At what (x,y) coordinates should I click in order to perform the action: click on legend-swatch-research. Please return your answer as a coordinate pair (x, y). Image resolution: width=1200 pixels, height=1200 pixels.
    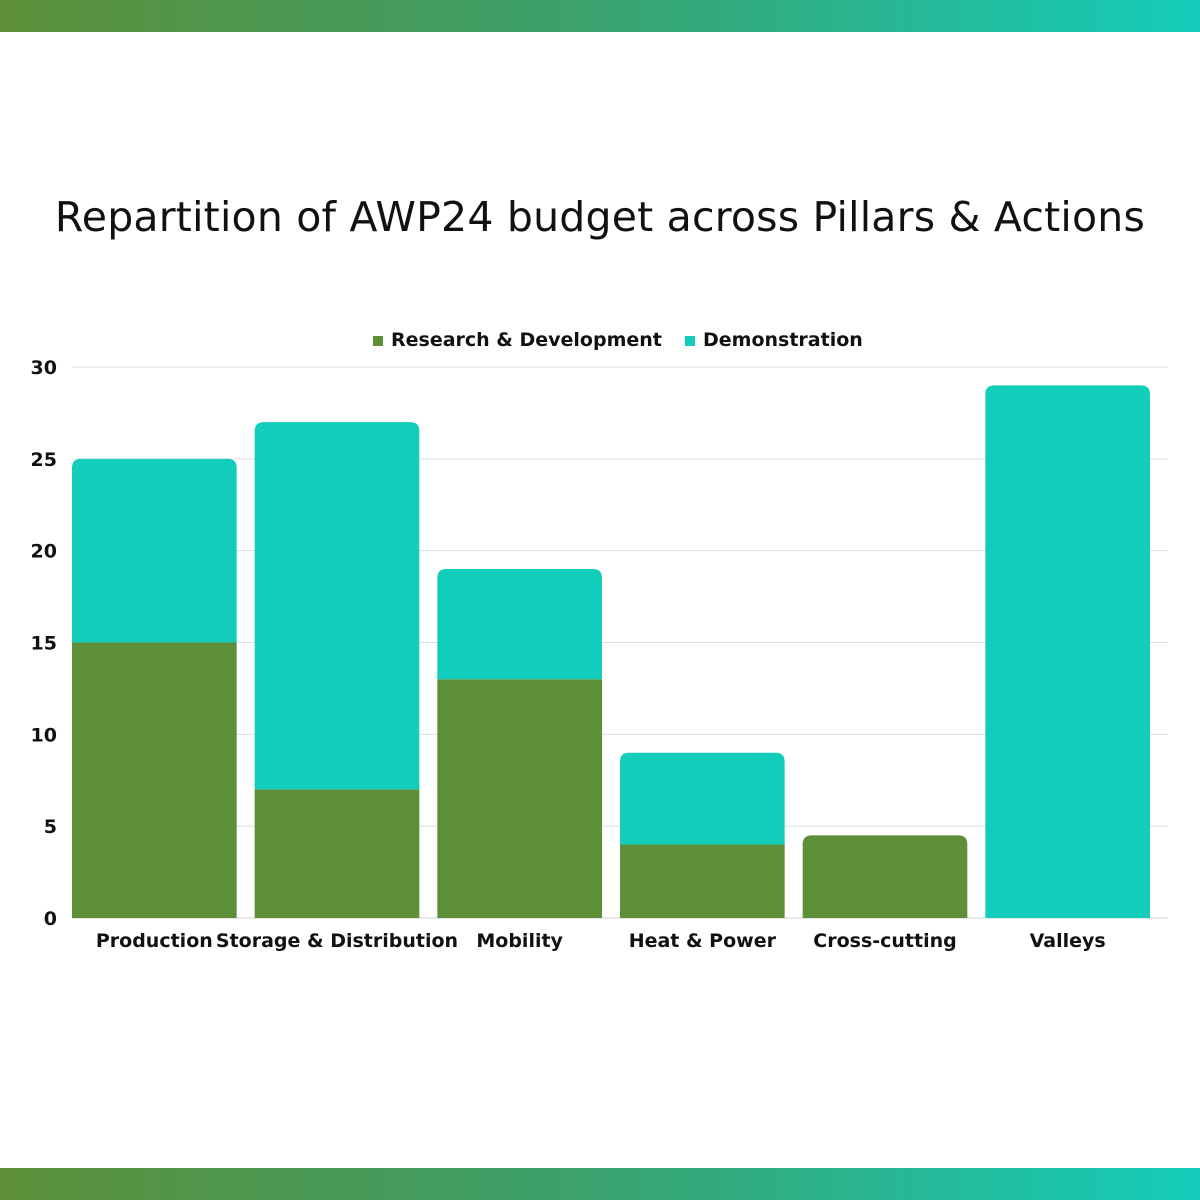
    Looking at the image, I should click on (378, 341).